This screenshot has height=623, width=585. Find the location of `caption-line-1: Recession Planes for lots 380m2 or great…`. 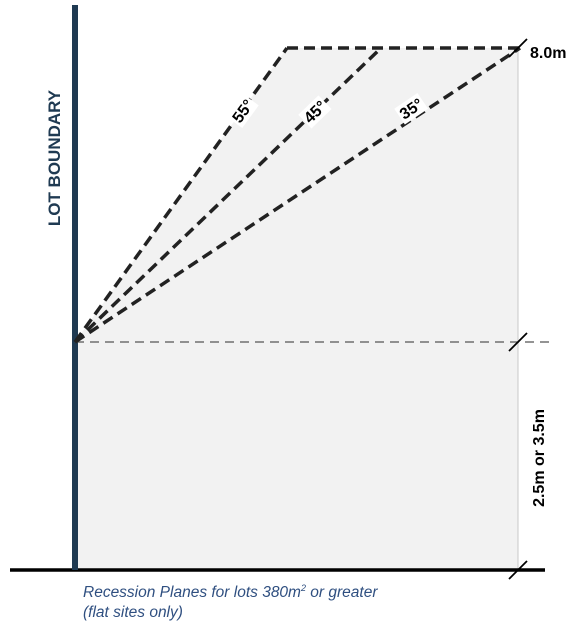

caption-line-1: Recession Planes for lots 380m2 or great… is located at coordinates (230, 590).